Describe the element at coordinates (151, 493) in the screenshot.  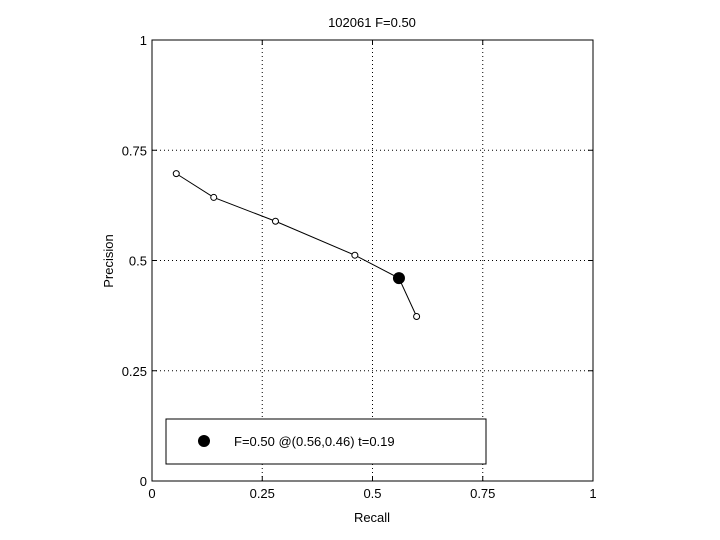
I see `x-tick-label: 0` at that location.